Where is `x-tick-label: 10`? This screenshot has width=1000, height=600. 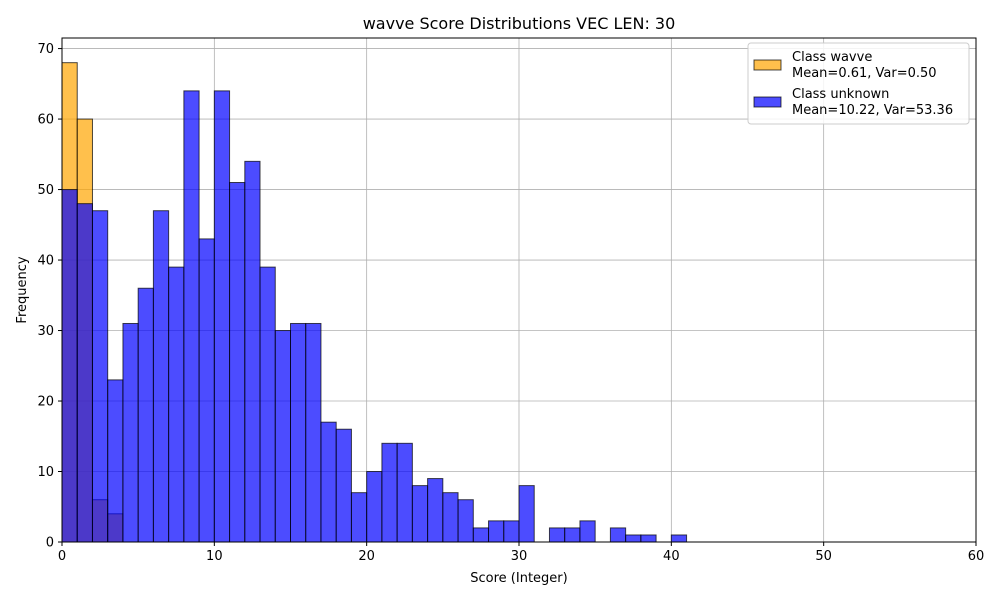 x-tick-label: 10 is located at coordinates (214, 556).